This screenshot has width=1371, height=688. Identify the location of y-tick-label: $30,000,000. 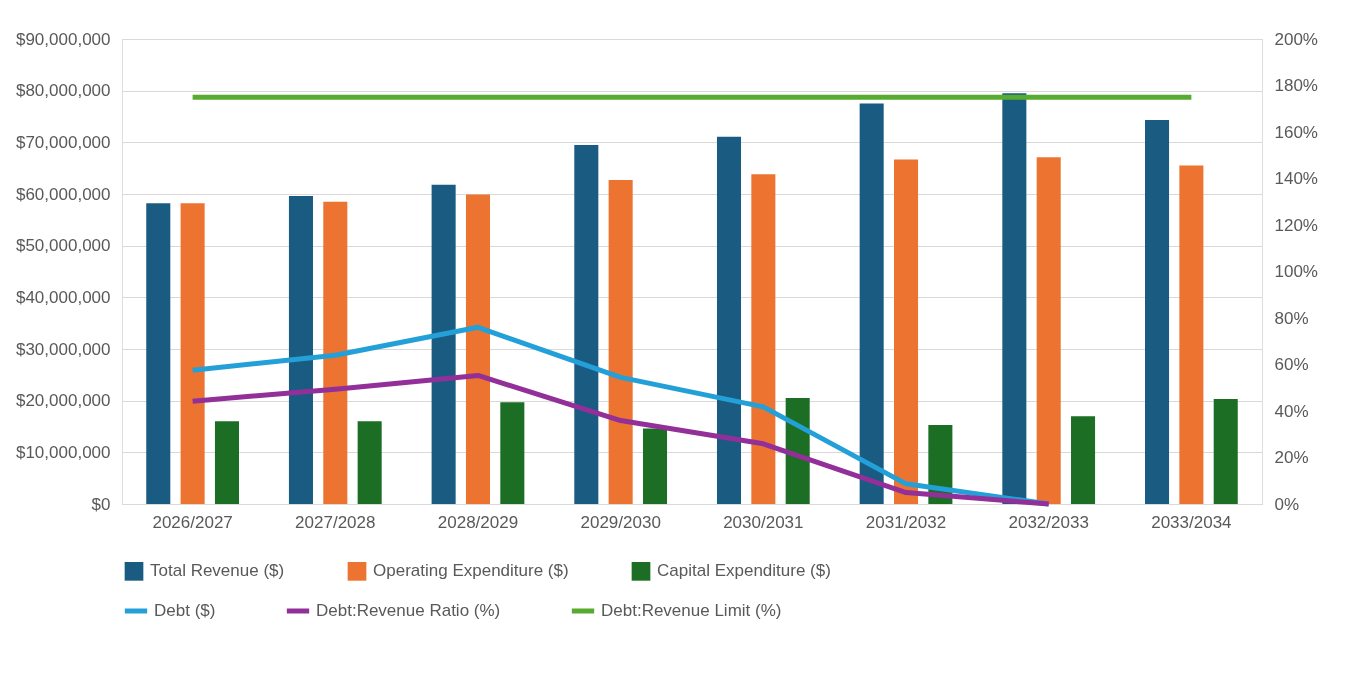
(63, 349).